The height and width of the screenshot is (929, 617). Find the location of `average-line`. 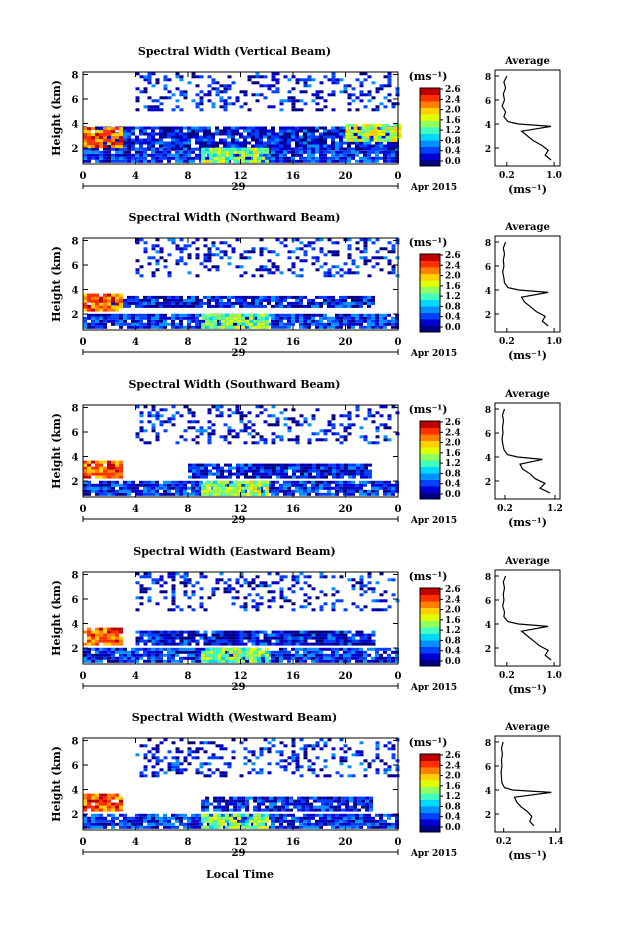

average-line is located at coordinates (525, 284).